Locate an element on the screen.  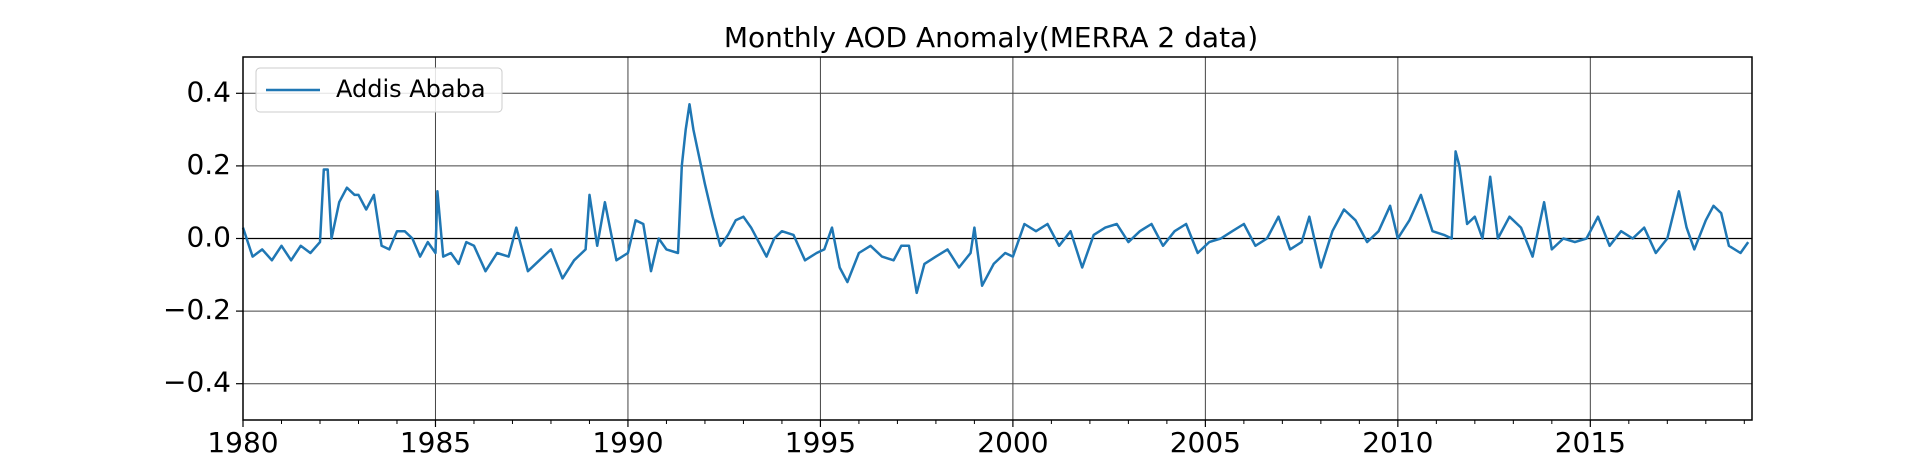
legend-label: Addis Ababa is located at coordinates (411, 89).